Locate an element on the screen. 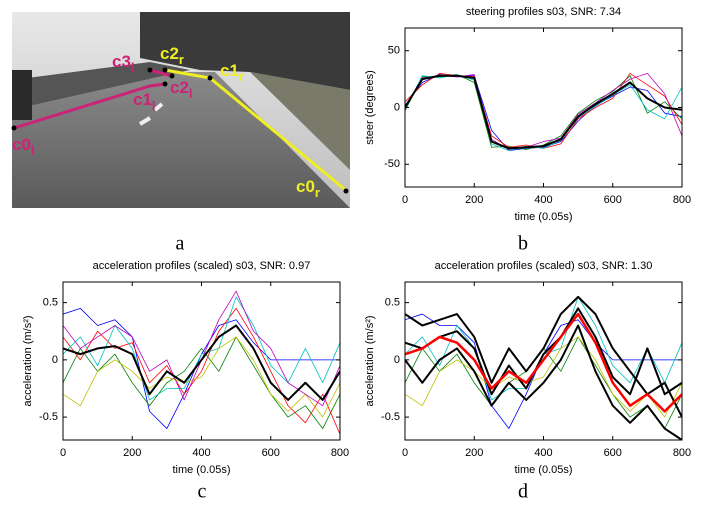 This screenshot has width=718, height=513. photo-label: c0r is located at coordinates (308, 188).